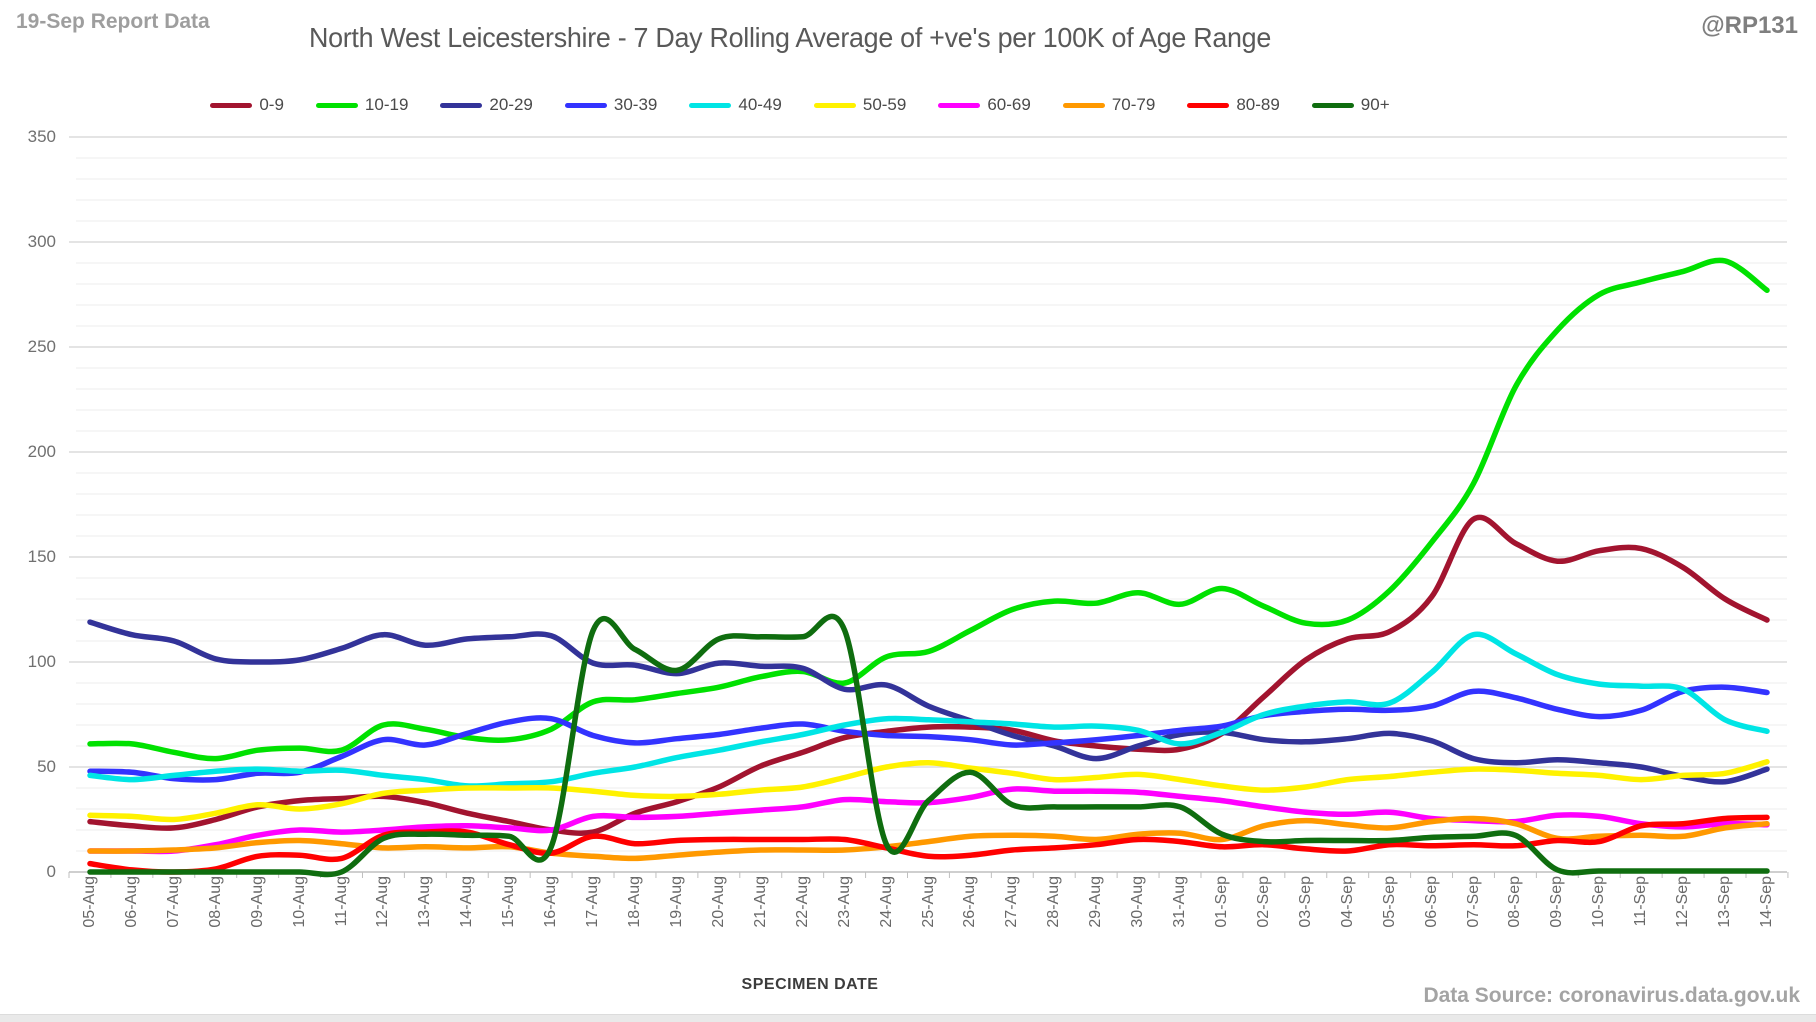 The image size is (1816, 1022). I want to click on x-axis-label-05-Aug: 05-Aug, so click(89, 902).